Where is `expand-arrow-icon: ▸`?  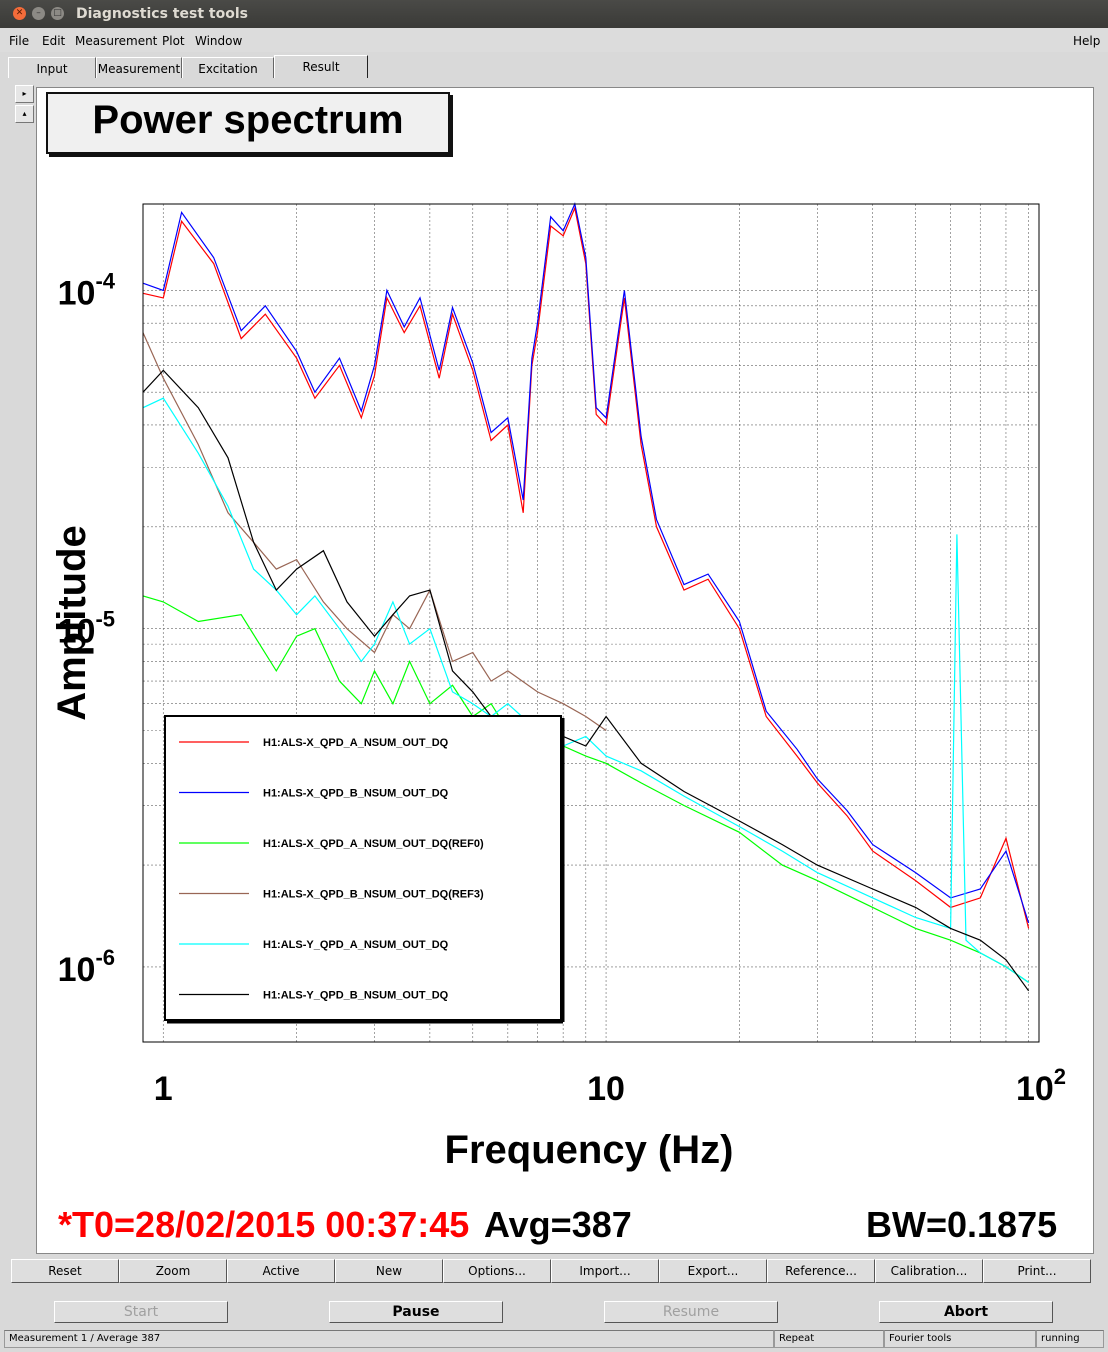
expand-arrow-icon: ▸ is located at coordinates (24, 94).